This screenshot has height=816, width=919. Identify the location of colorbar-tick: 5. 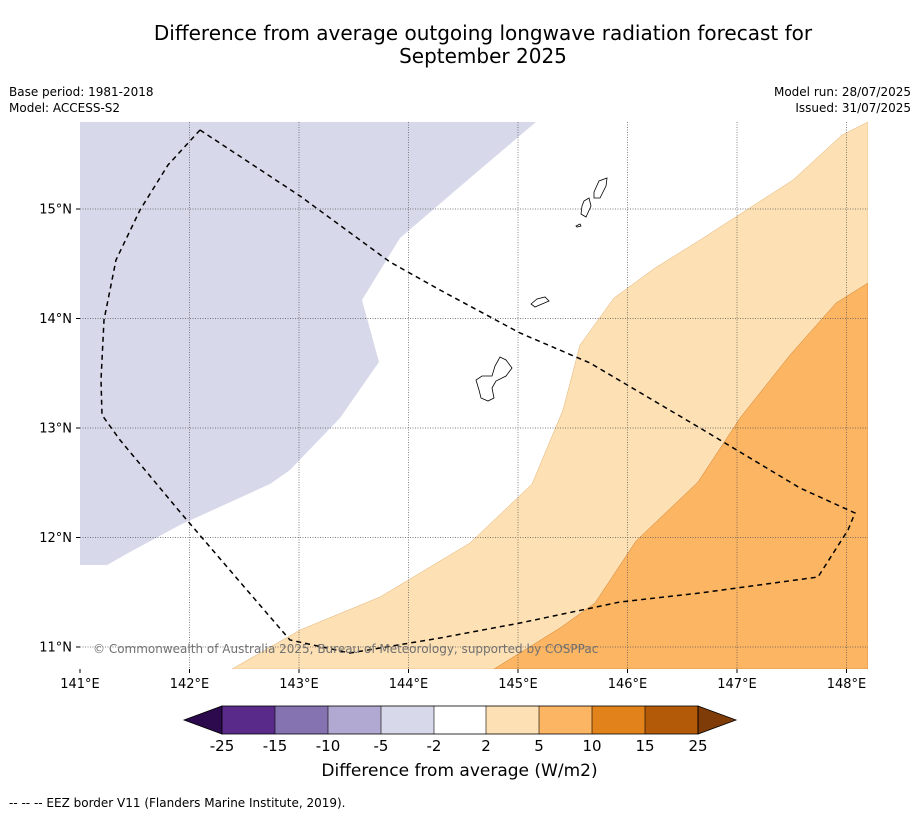
(539, 746).